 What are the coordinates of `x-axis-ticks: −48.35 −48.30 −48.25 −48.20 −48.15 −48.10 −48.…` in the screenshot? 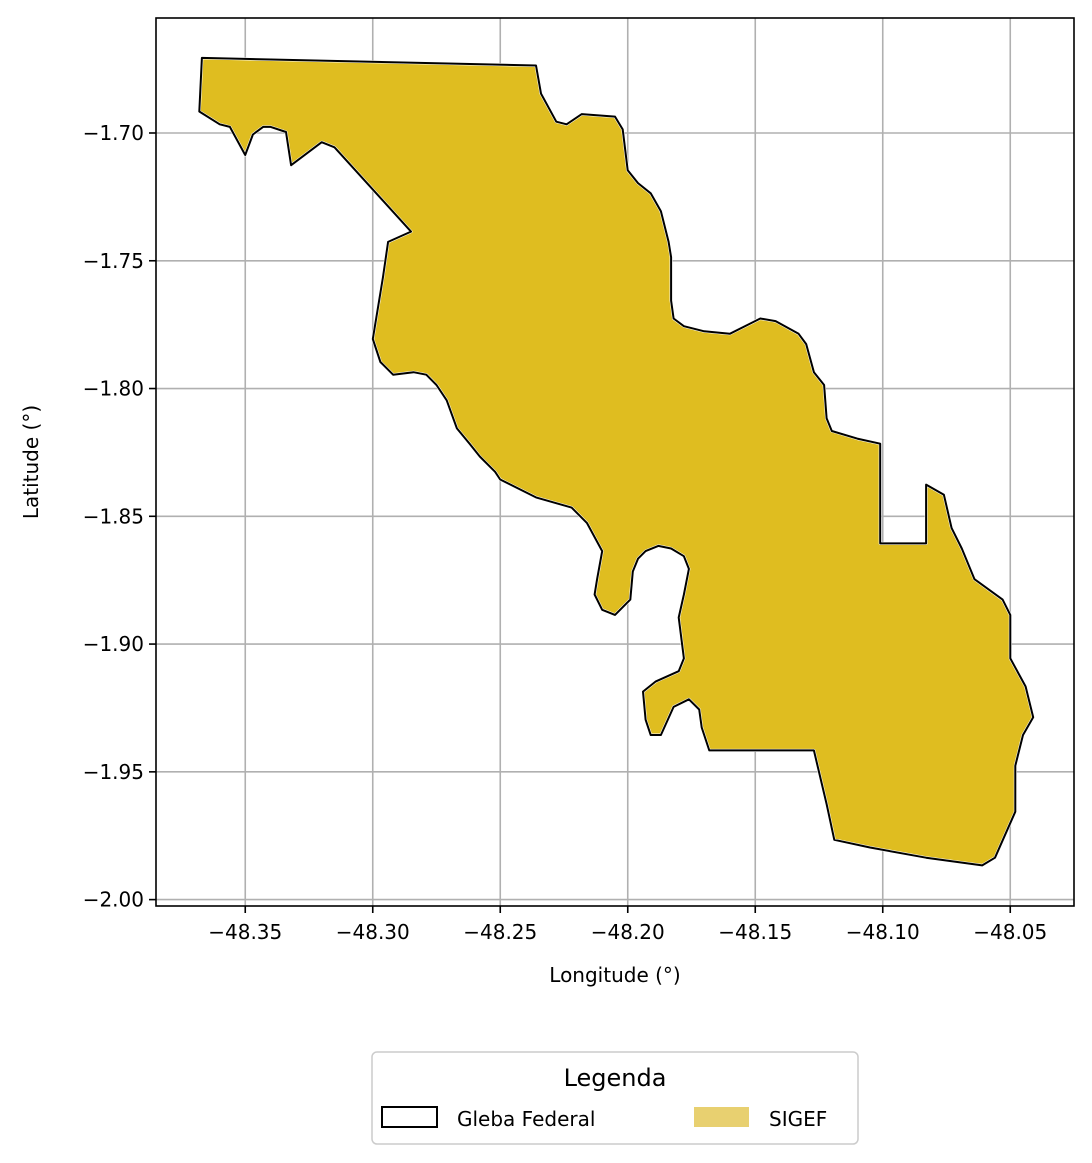 It's located at (627, 925).